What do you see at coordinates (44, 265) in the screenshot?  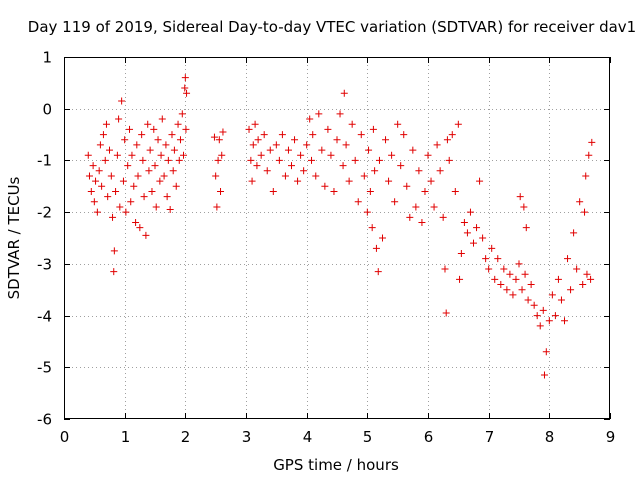 I see `y-tick-label: -3` at bounding box center [44, 265].